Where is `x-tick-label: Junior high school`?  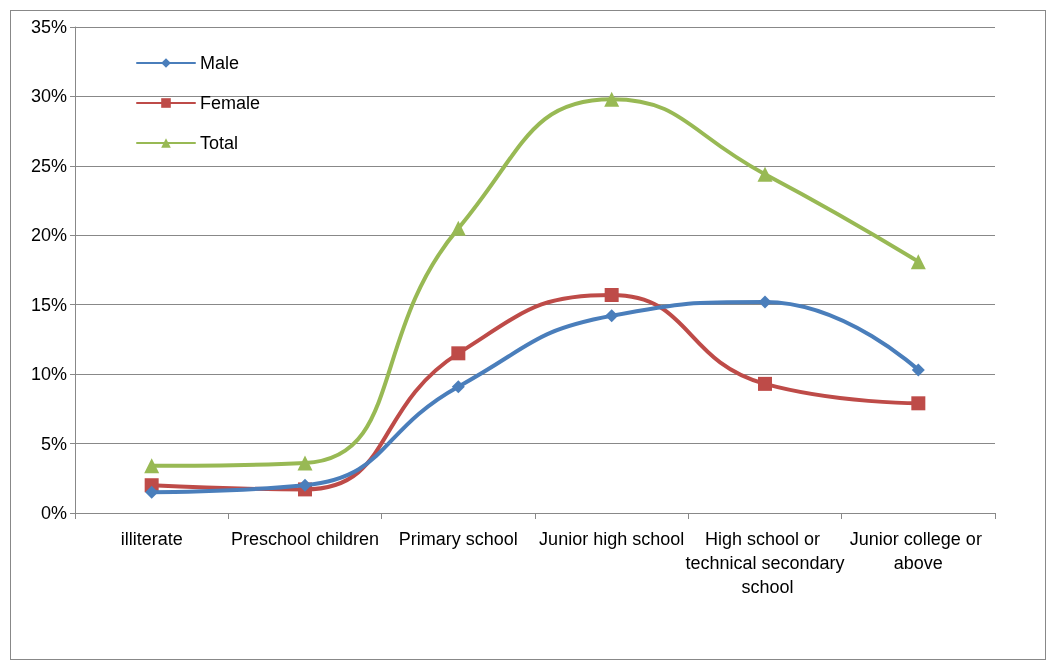 x-tick-label: Junior high school is located at coordinates (612, 539).